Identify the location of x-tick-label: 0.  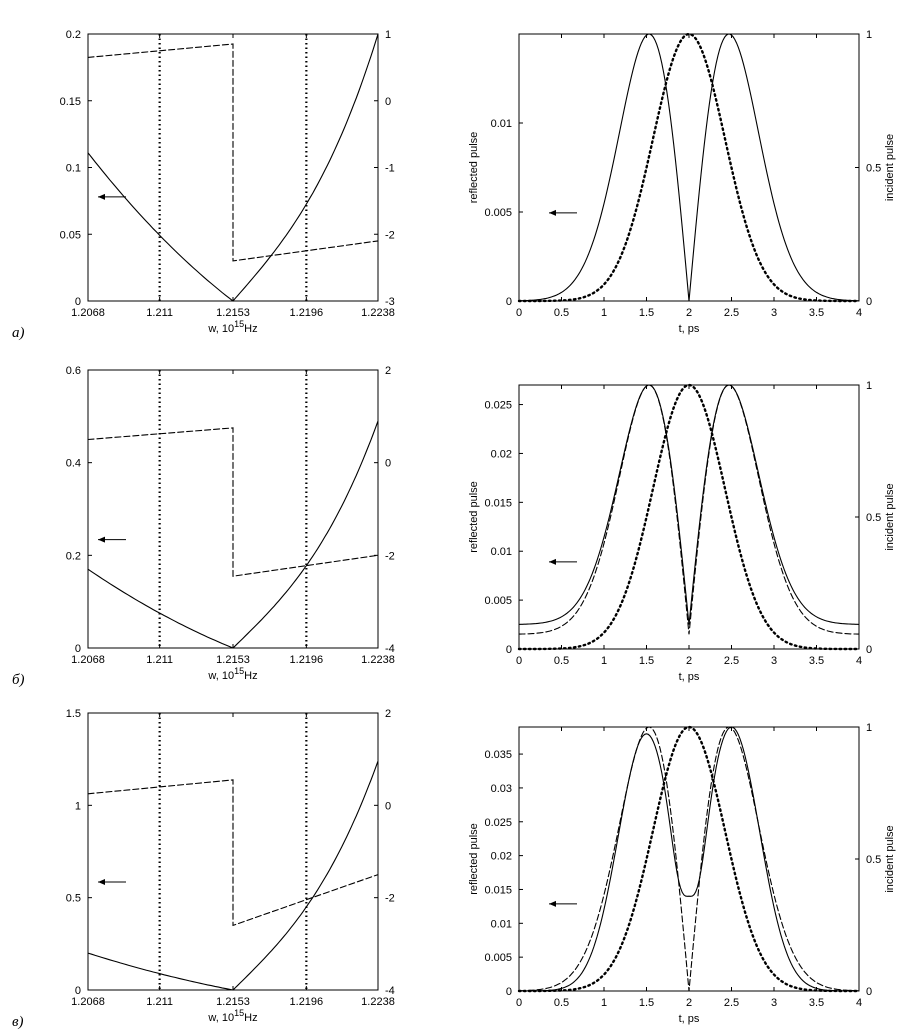
(519, 313).